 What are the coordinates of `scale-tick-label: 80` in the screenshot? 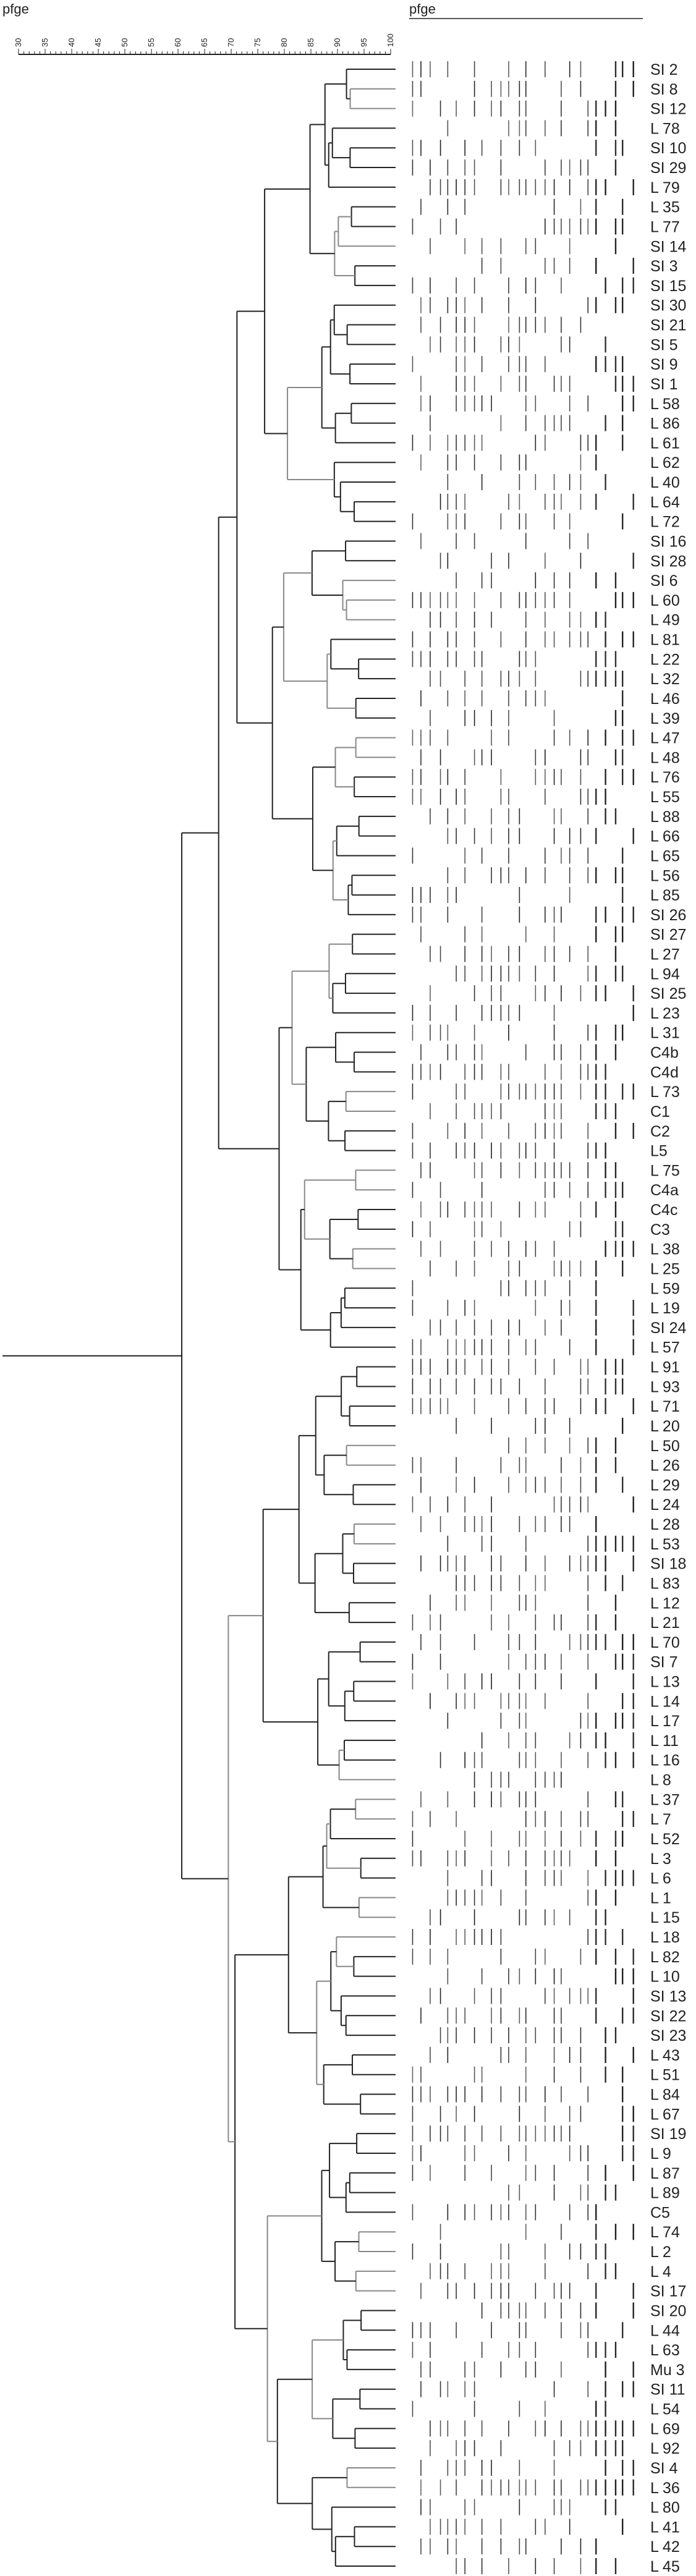 It's located at (284, 42).